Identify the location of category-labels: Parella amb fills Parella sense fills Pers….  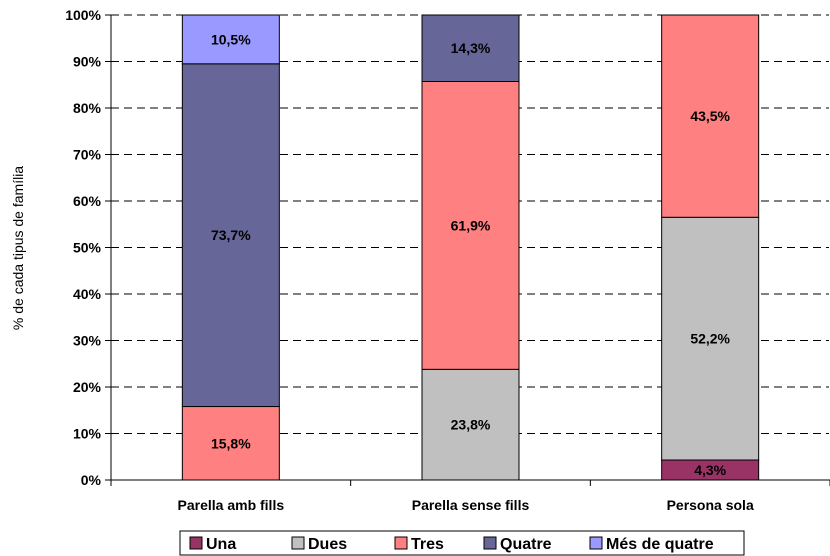
(466, 505).